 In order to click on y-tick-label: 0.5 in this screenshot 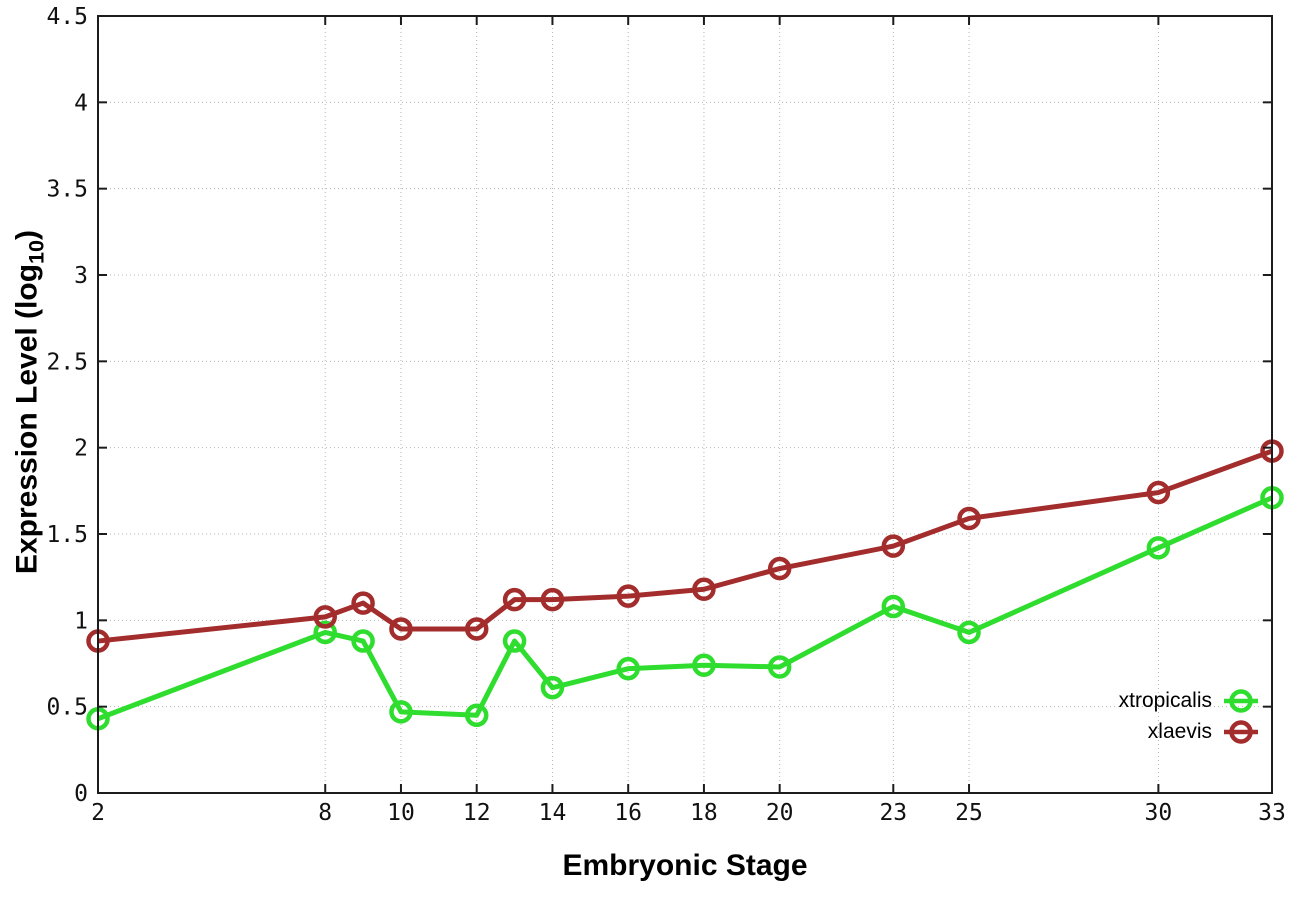, I will do `click(67, 708)`.